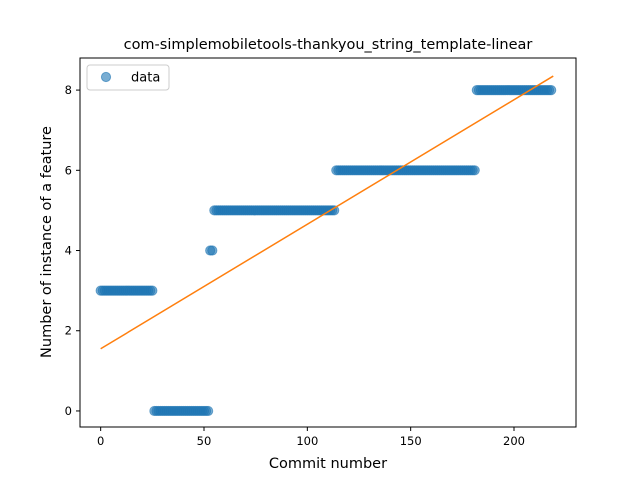 The width and height of the screenshot is (640, 480). What do you see at coordinates (145, 78) in the screenshot?
I see `legend-label-data: data` at bounding box center [145, 78].